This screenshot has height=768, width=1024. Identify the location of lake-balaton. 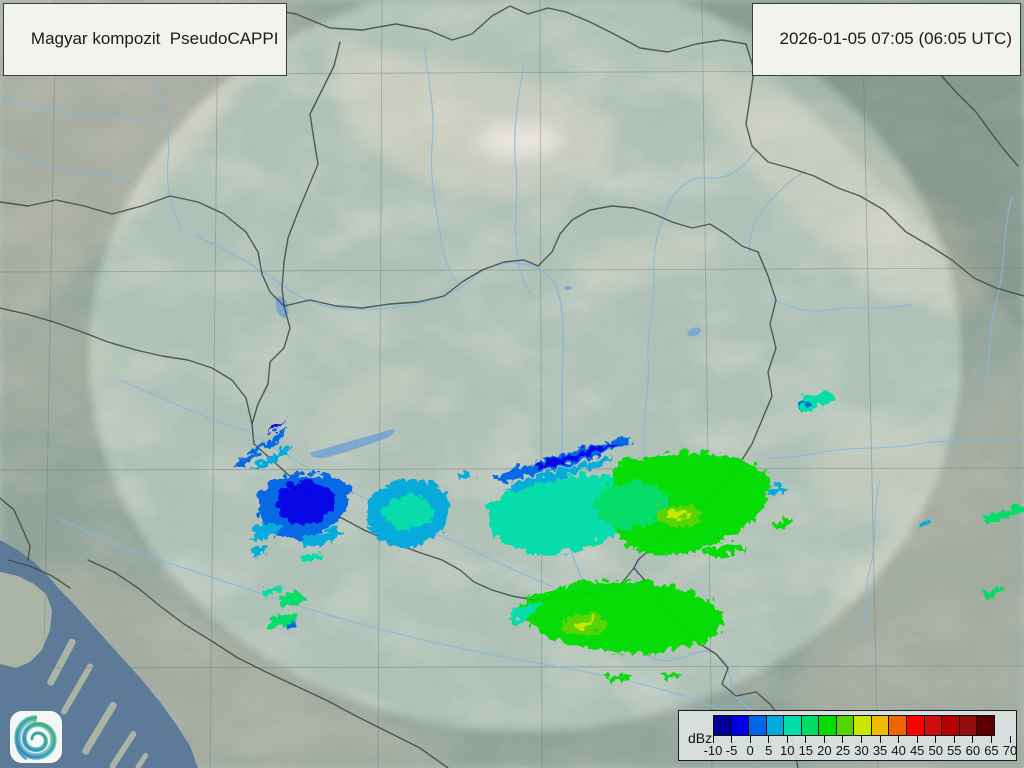
(352, 443).